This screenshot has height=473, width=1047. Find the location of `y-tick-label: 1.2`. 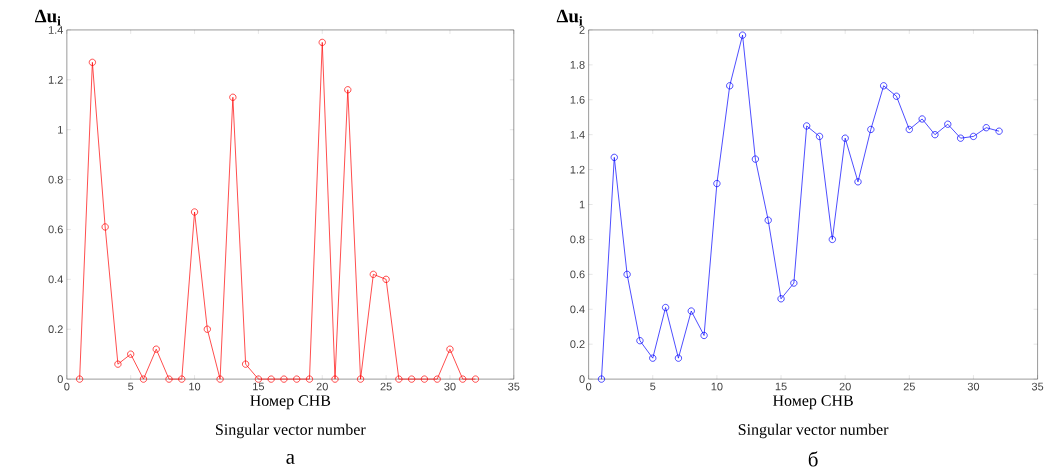

y-tick-label: 1.2 is located at coordinates (577, 169).